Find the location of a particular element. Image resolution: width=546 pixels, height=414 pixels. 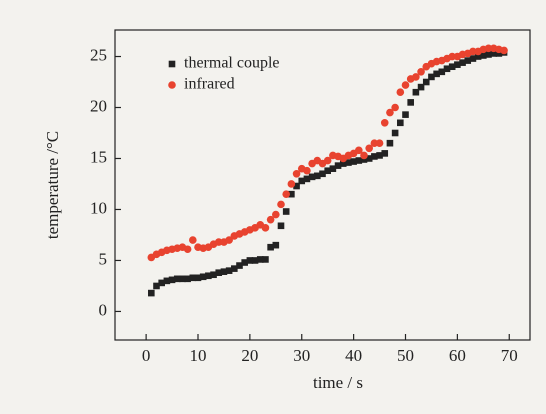

legend-label: thermal couple is located at coordinates (232, 63).